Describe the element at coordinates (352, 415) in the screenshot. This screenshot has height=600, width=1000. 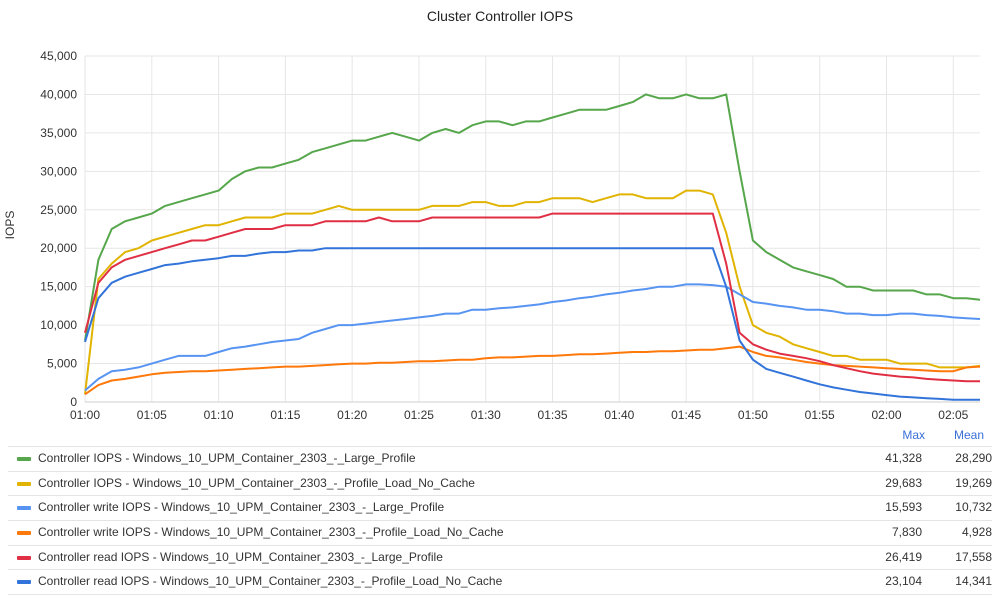
I see `x-tick-label: 01:20` at that location.